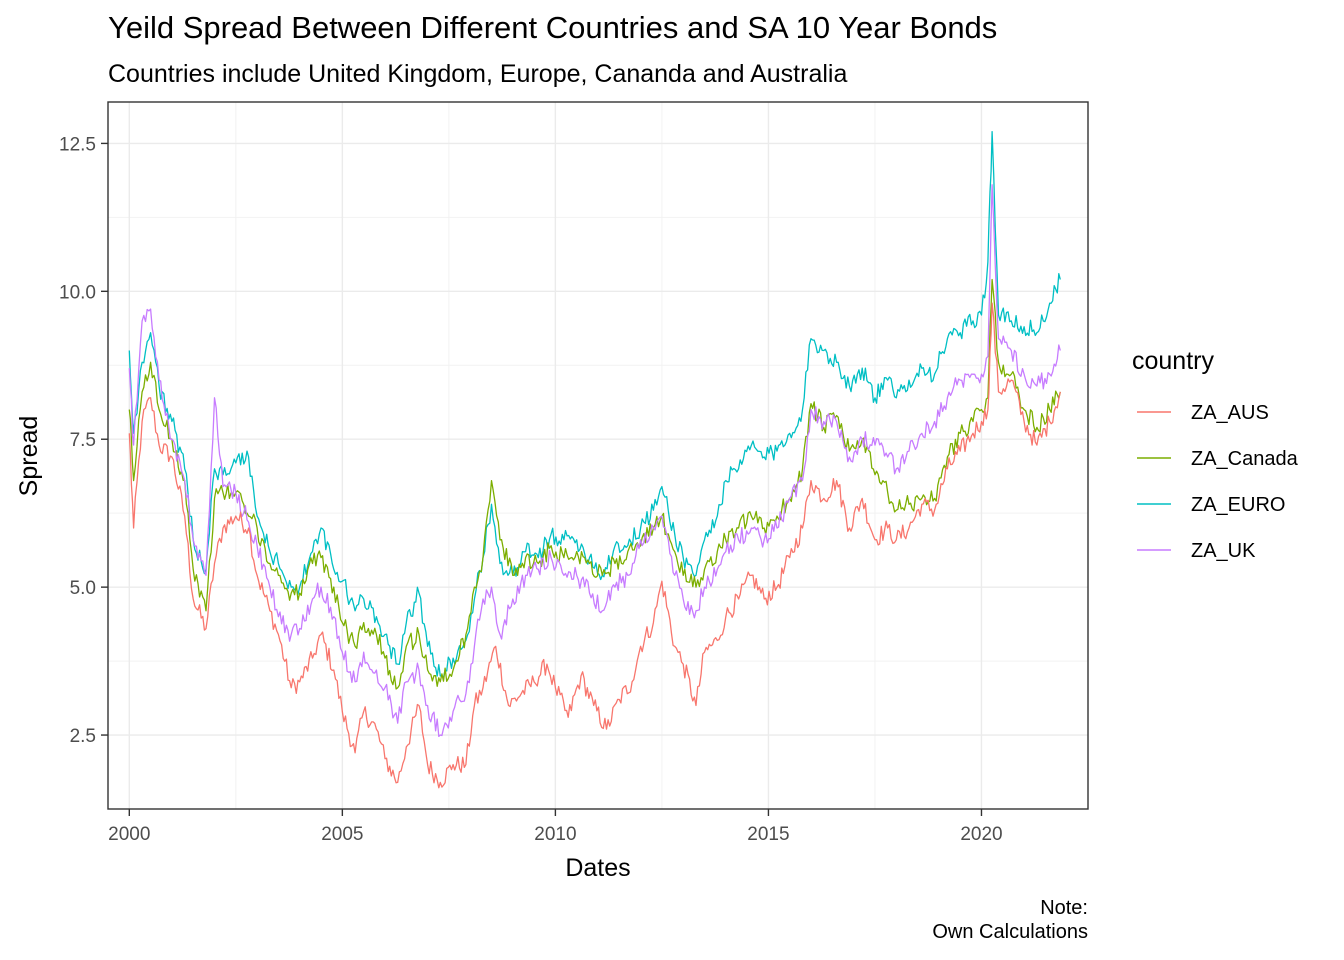  I want to click on y-tick-label: 12.5, so click(77, 144).